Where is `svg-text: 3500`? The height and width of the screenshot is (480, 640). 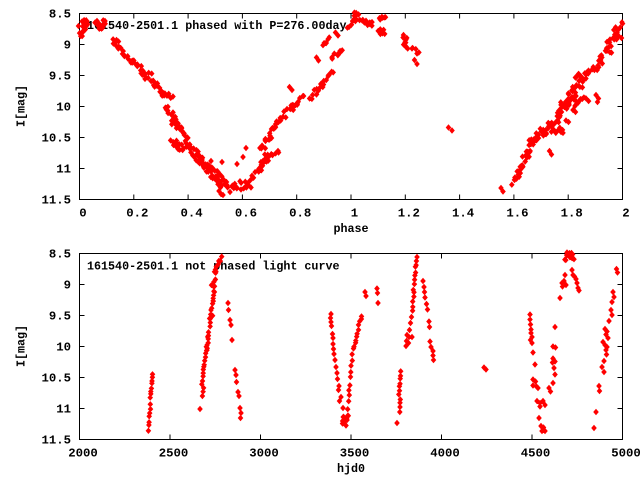
svg-text: 3500 is located at coordinates (355, 454).